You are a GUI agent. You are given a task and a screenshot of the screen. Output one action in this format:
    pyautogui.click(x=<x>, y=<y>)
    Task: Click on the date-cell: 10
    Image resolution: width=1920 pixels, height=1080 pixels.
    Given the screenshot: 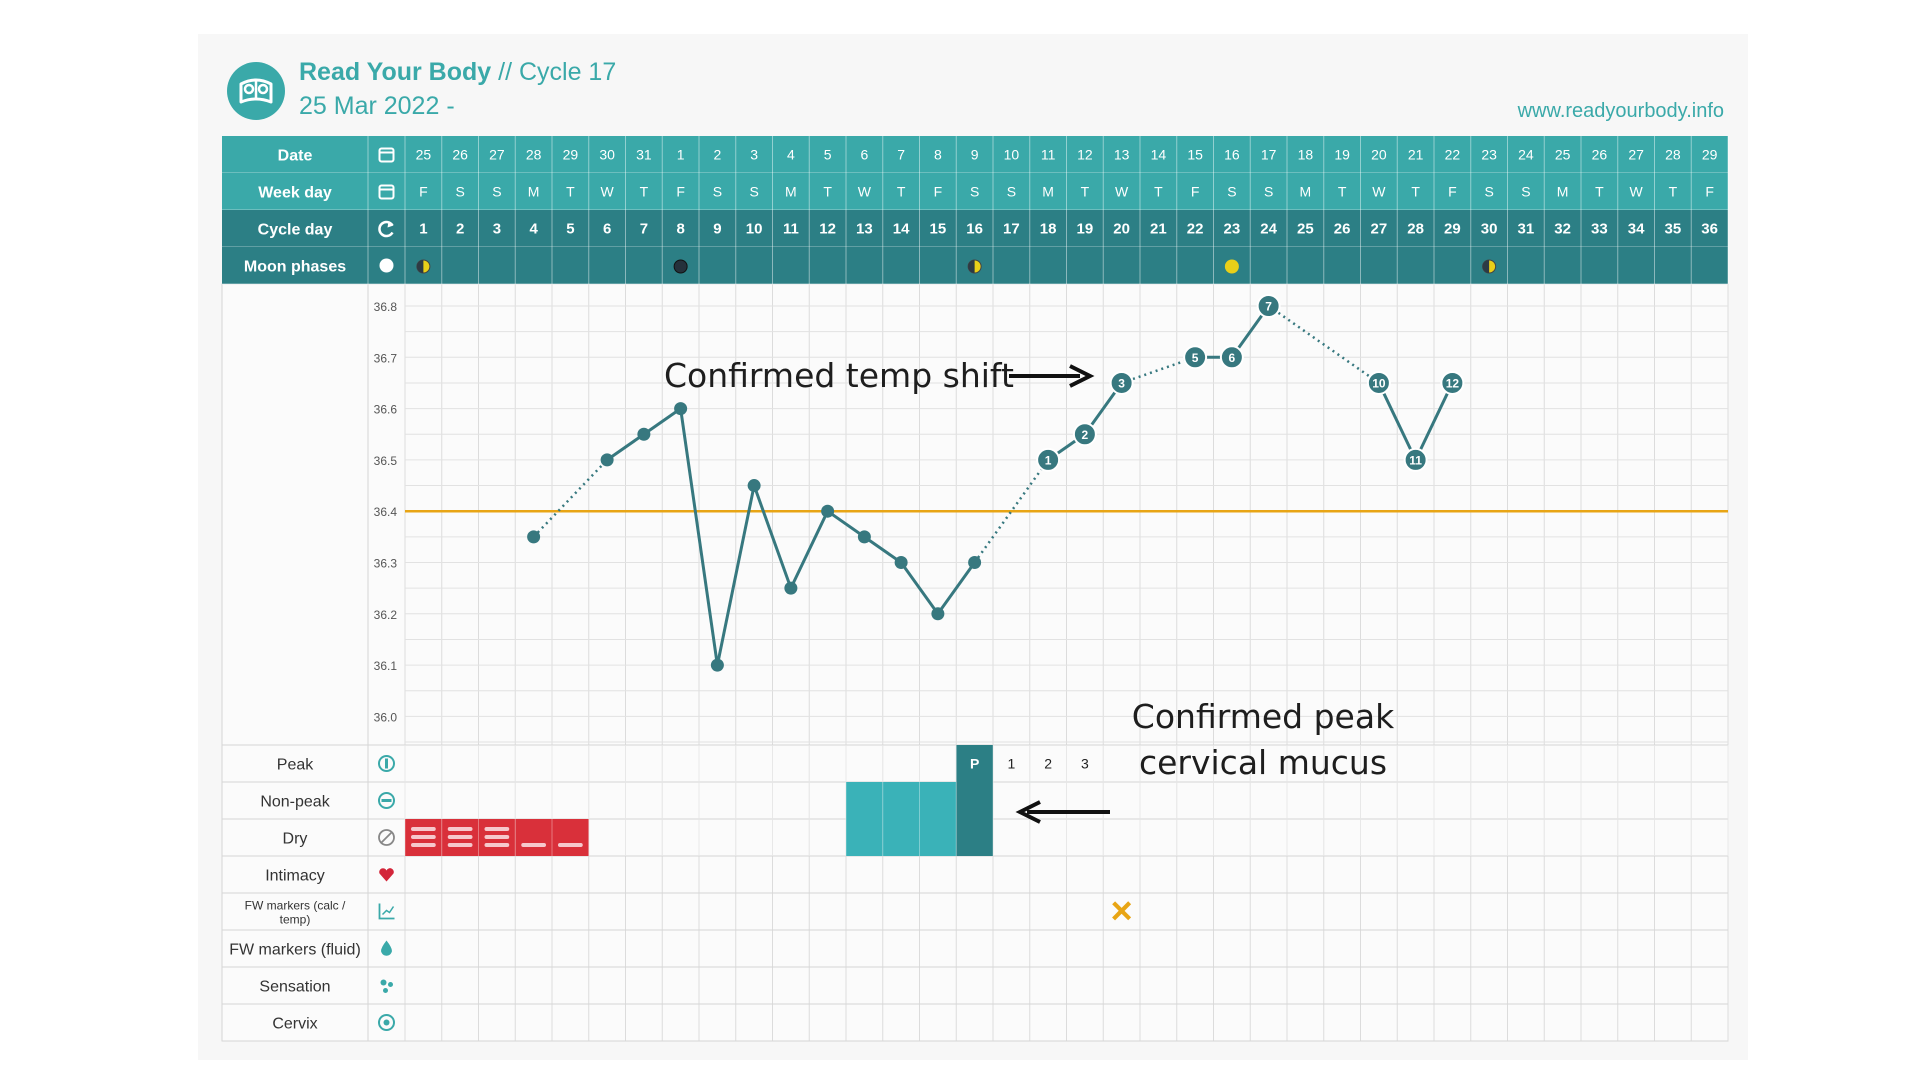 What is the action you would take?
    pyautogui.click(x=1012, y=155)
    